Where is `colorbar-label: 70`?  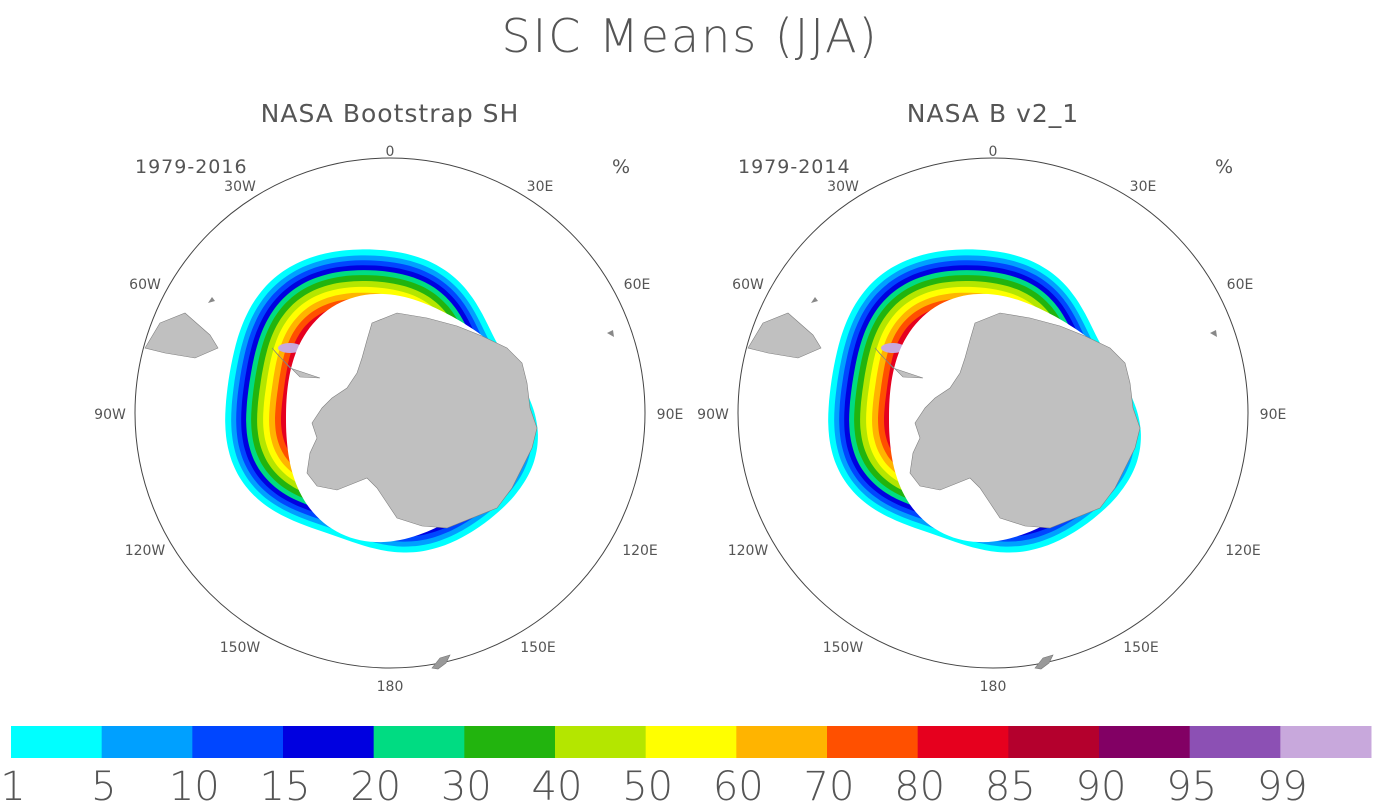
colorbar-label: 70 is located at coordinates (829, 785).